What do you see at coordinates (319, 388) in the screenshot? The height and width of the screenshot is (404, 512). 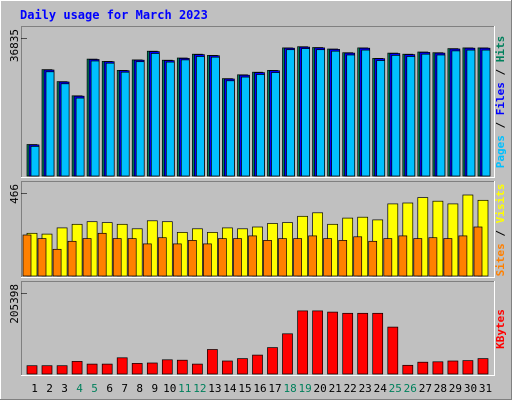 I see `x-day-label-20: 20` at bounding box center [319, 388].